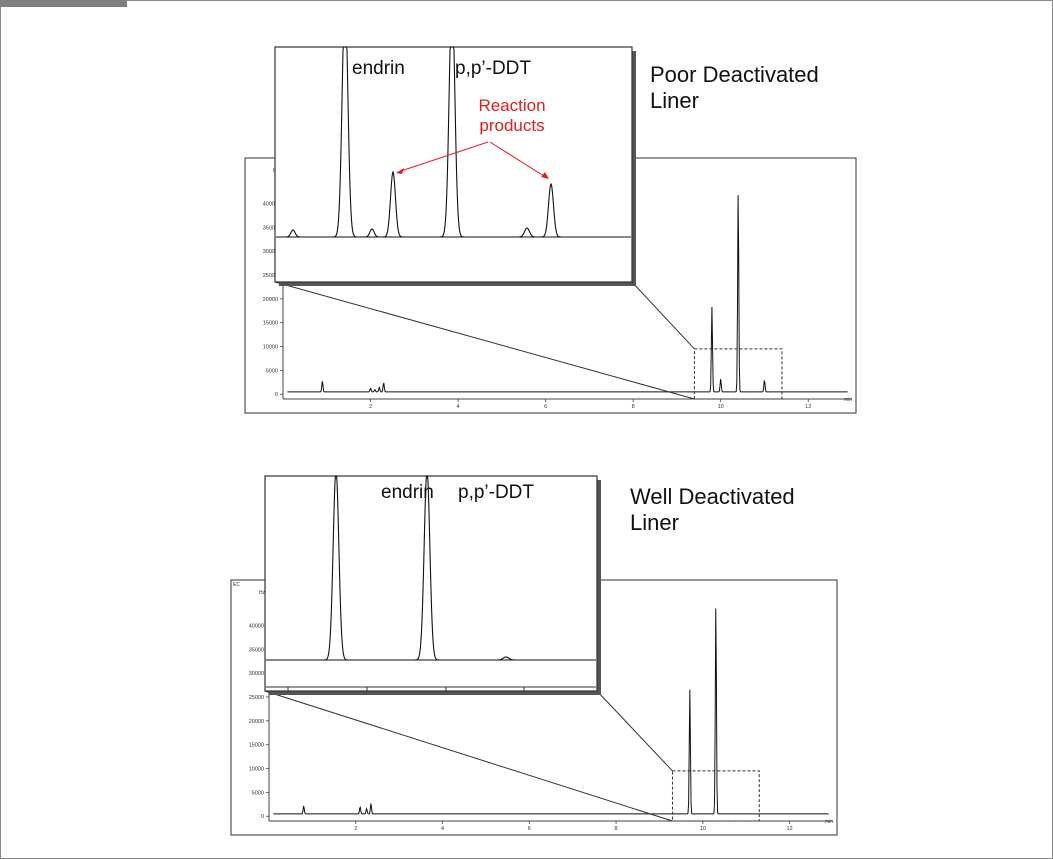 Image resolution: width=1053 pixels, height=859 pixels. I want to click on inset-frame, so click(453, 164).